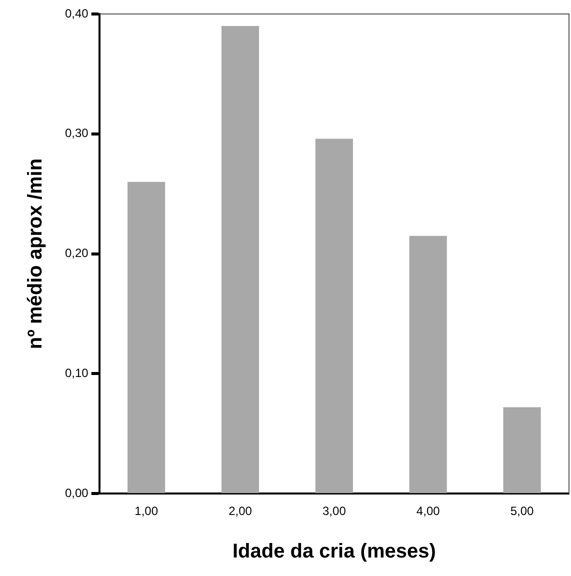 The width and height of the screenshot is (571, 576). I want to click on y-tick-label: 0,00, so click(76, 493).